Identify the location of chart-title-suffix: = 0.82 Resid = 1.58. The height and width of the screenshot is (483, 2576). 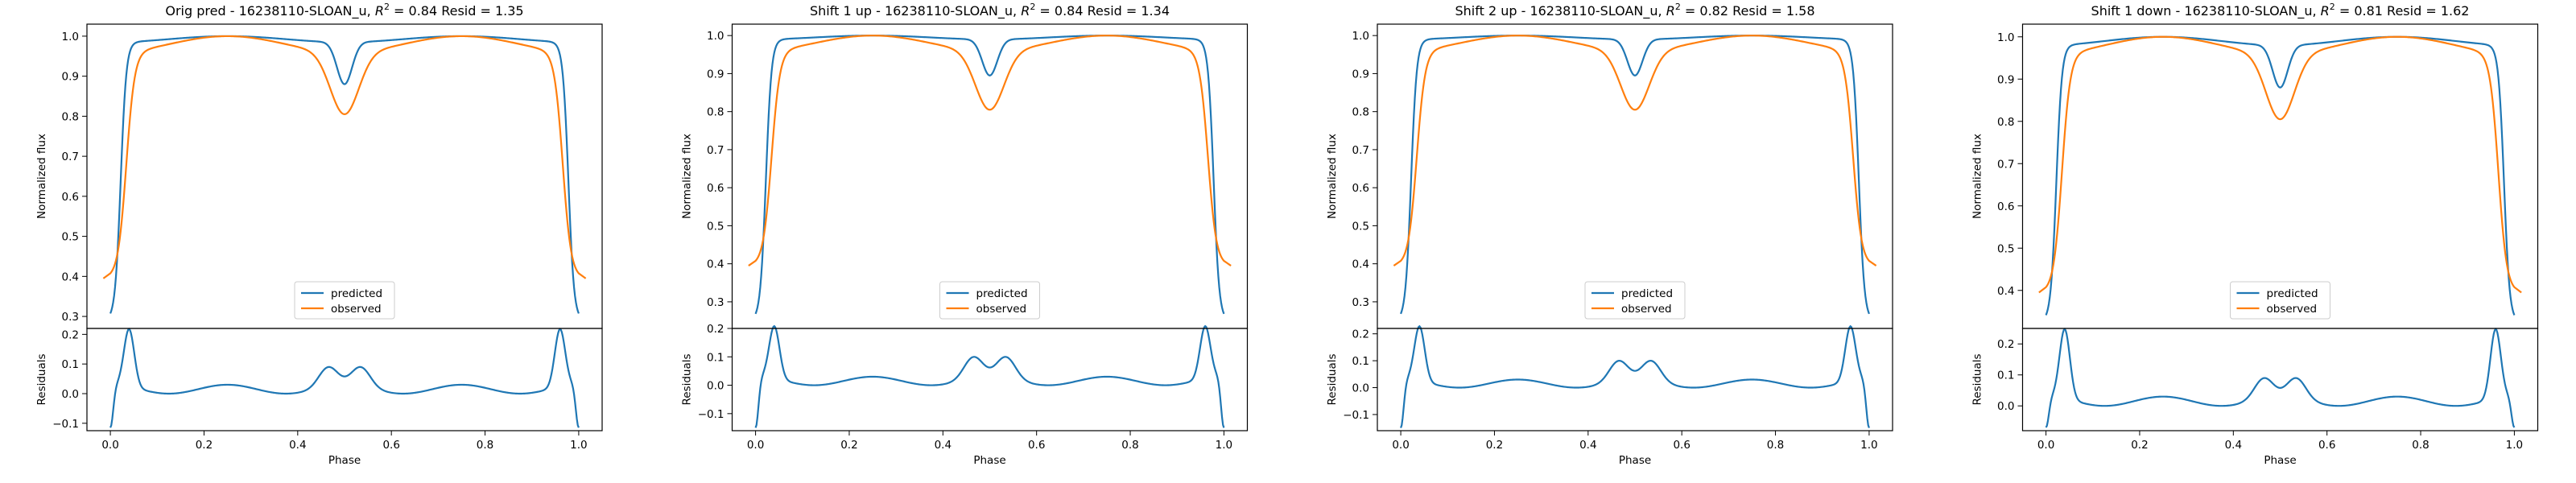
(1748, 11).